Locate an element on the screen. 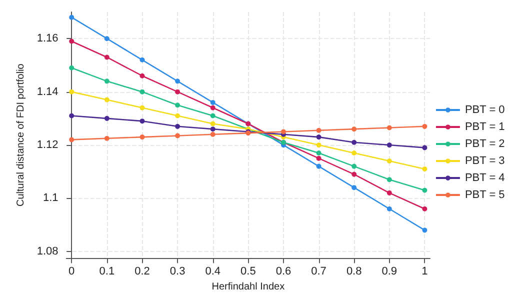 The image size is (520, 305). x-tick-label: 0.4 is located at coordinates (212, 272).